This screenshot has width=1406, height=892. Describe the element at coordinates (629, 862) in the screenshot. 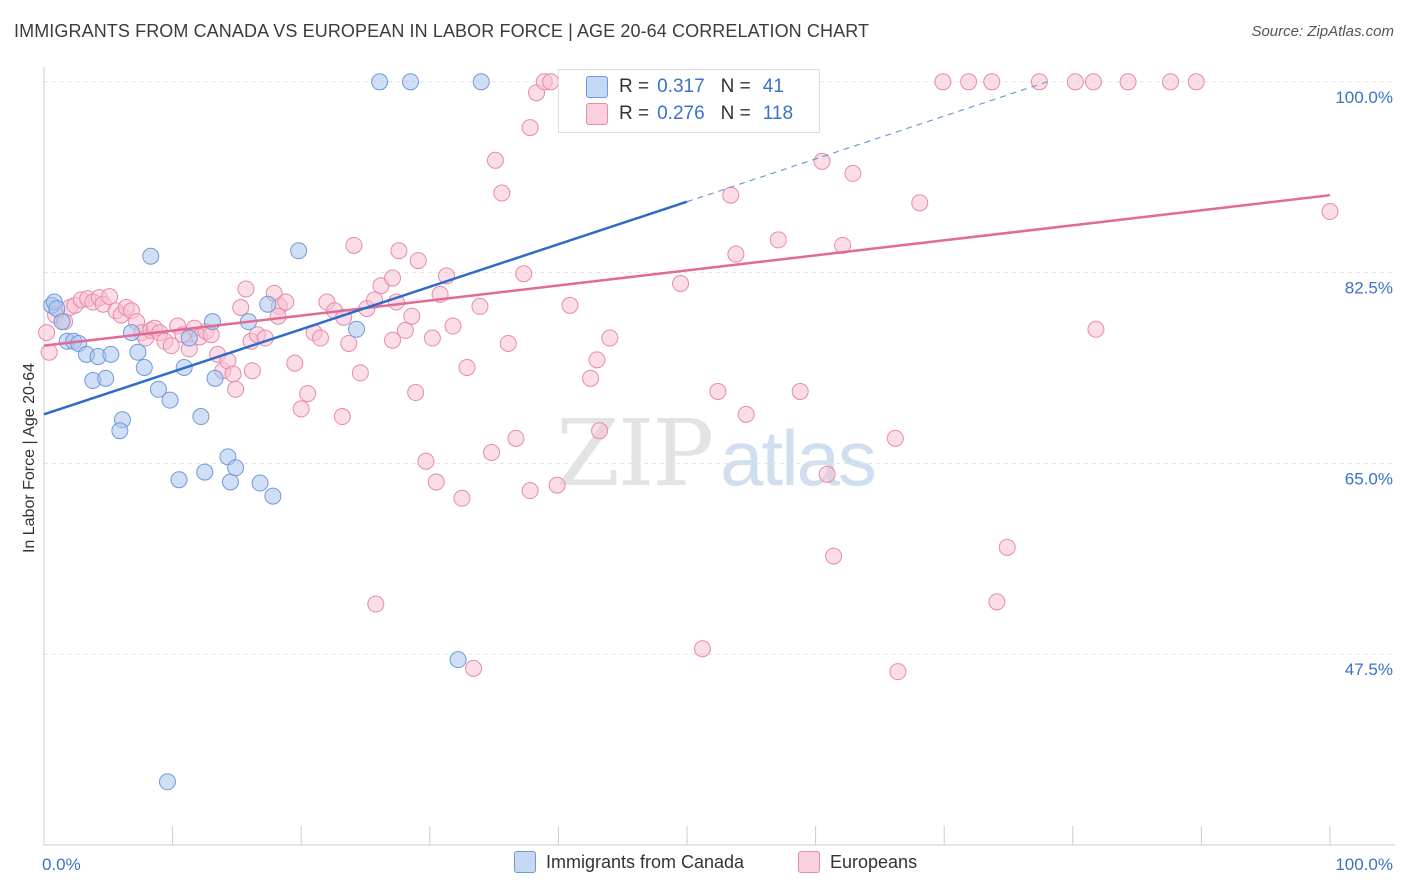

I see `legend-item-canada: Immigrants from Canada` at that location.